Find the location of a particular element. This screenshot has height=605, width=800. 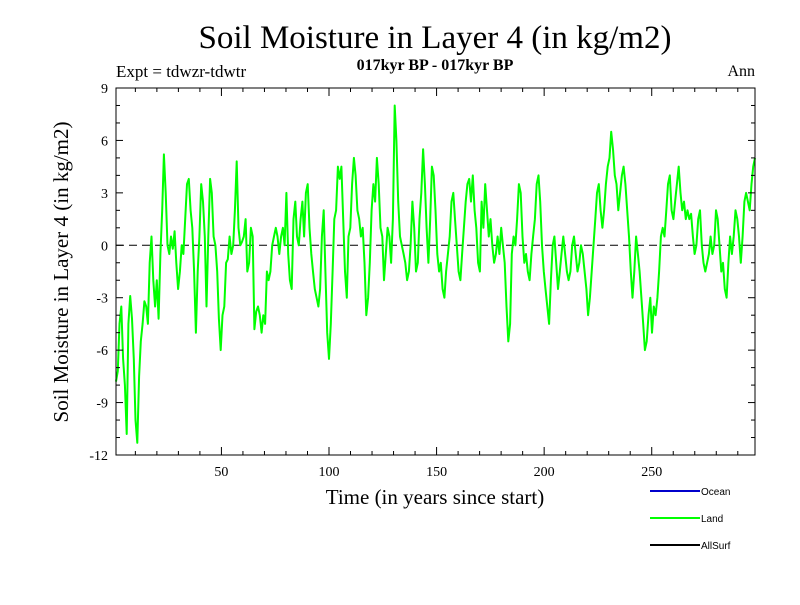

y-axis-label: Soil Moisture in Layer 4 (in kg/m2) is located at coordinates (61, 272).